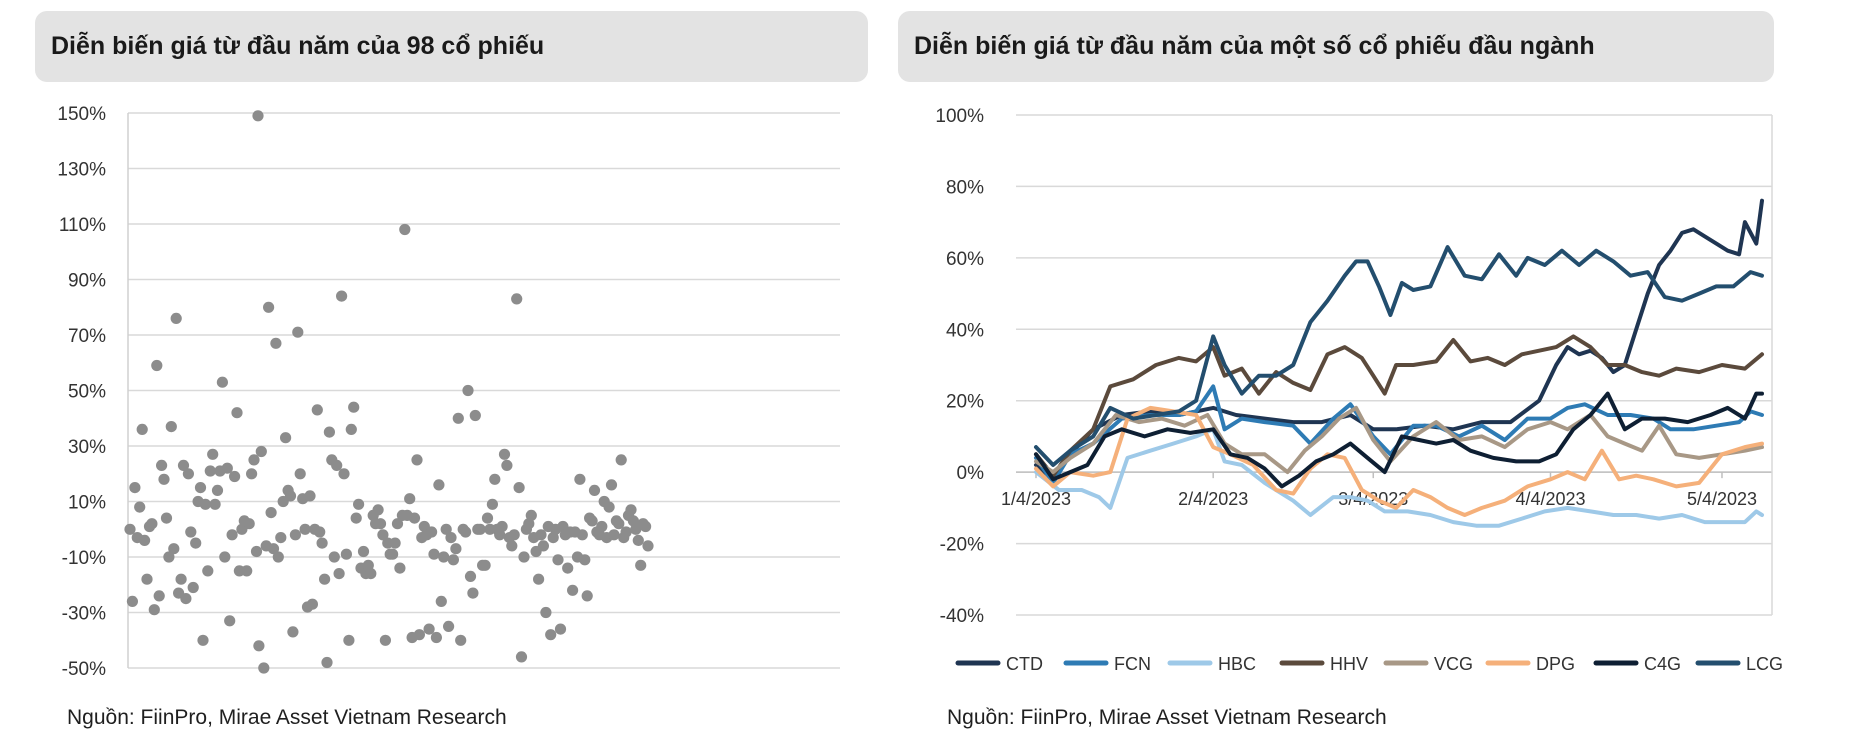  Describe the element at coordinates (298, 46) in the screenshot. I see `left-chart-title: Diễn biến giá từ đầu năm của 98 cổ phiếu` at that location.